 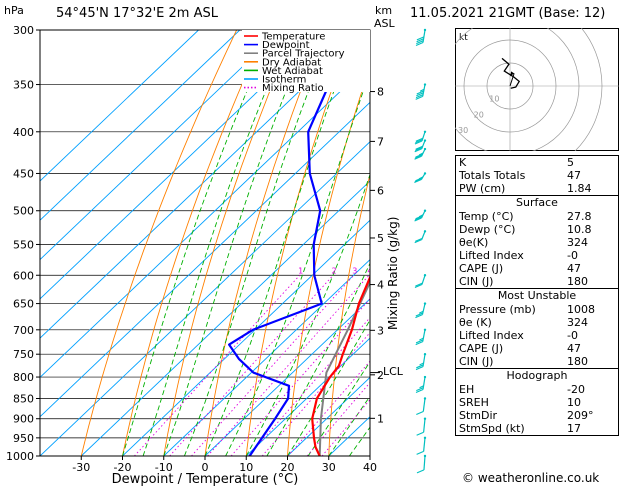 What do you see at coordinates (525, 216) in the screenshot?
I see `surface-row: Temp (°C) 27.8` at bounding box center [525, 216].